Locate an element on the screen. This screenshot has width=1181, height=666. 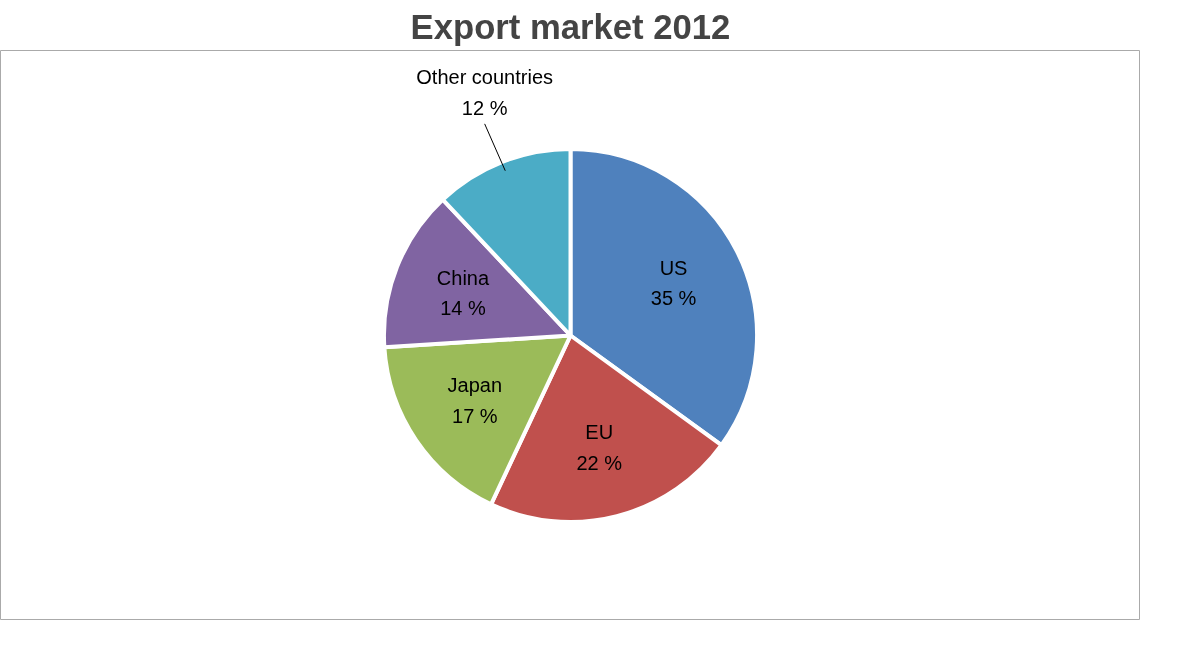
data-label: 35 % is located at coordinates (673, 298).